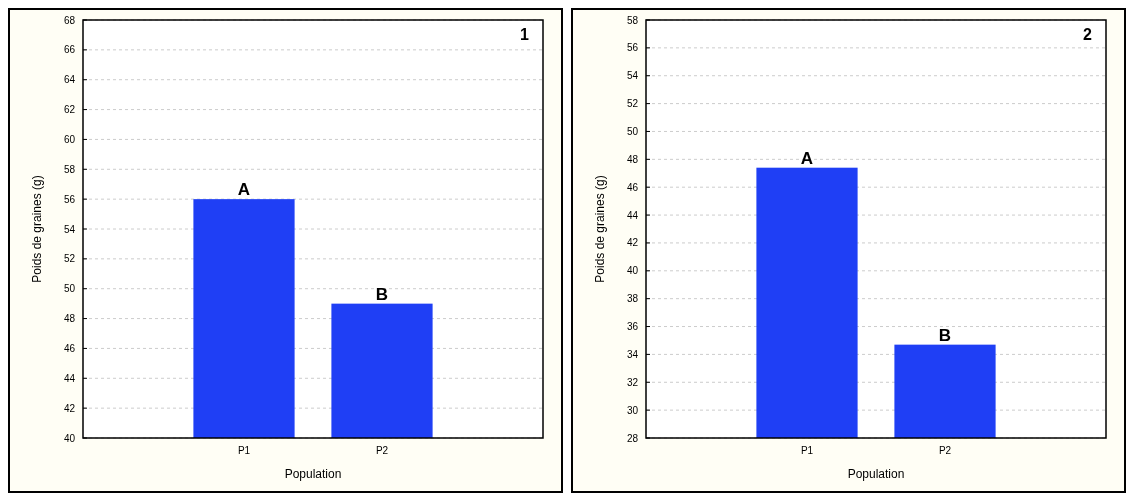  What do you see at coordinates (69, 20) in the screenshot?
I see `y-tick-label: 68` at bounding box center [69, 20].